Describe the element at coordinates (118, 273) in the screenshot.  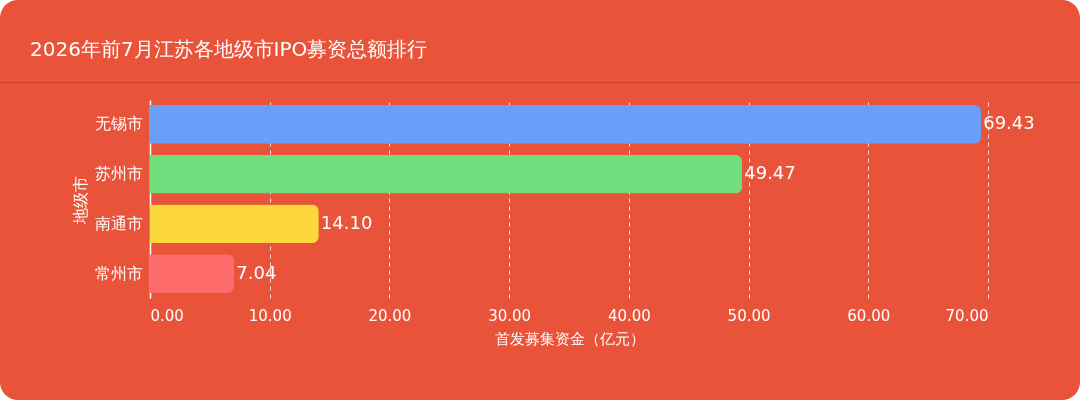
I see `y-tick-label: 常州市` at that location.